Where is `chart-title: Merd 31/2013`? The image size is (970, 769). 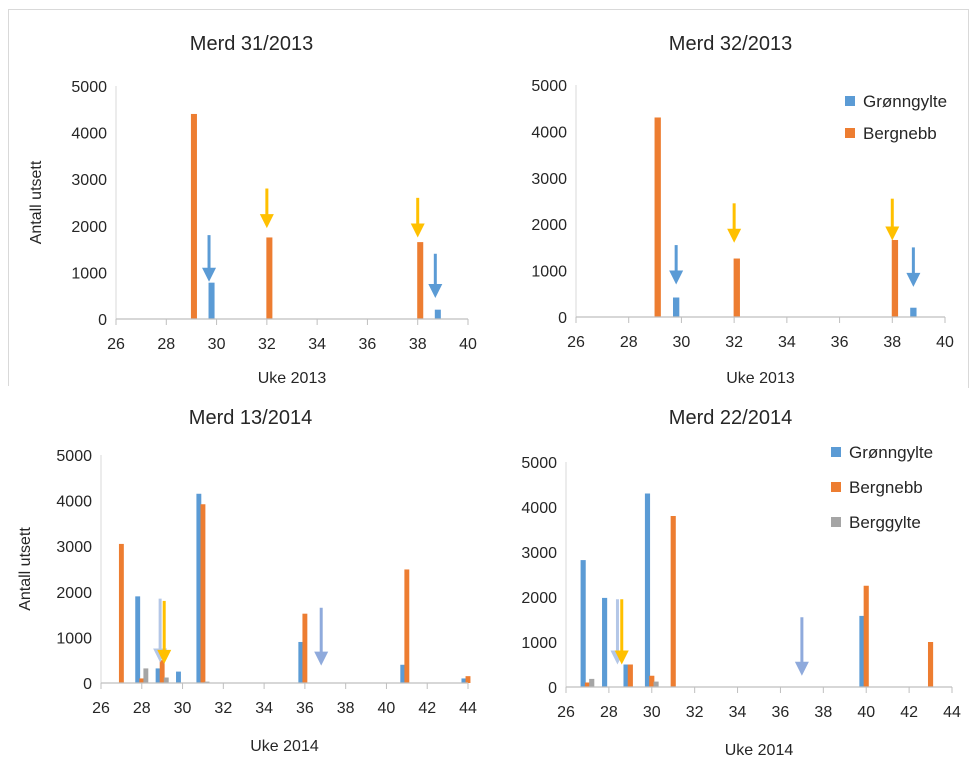
chart-title: Merd 31/2013 is located at coordinates (251, 44).